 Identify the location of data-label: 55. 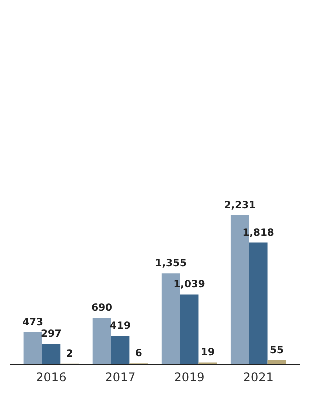
(277, 350).